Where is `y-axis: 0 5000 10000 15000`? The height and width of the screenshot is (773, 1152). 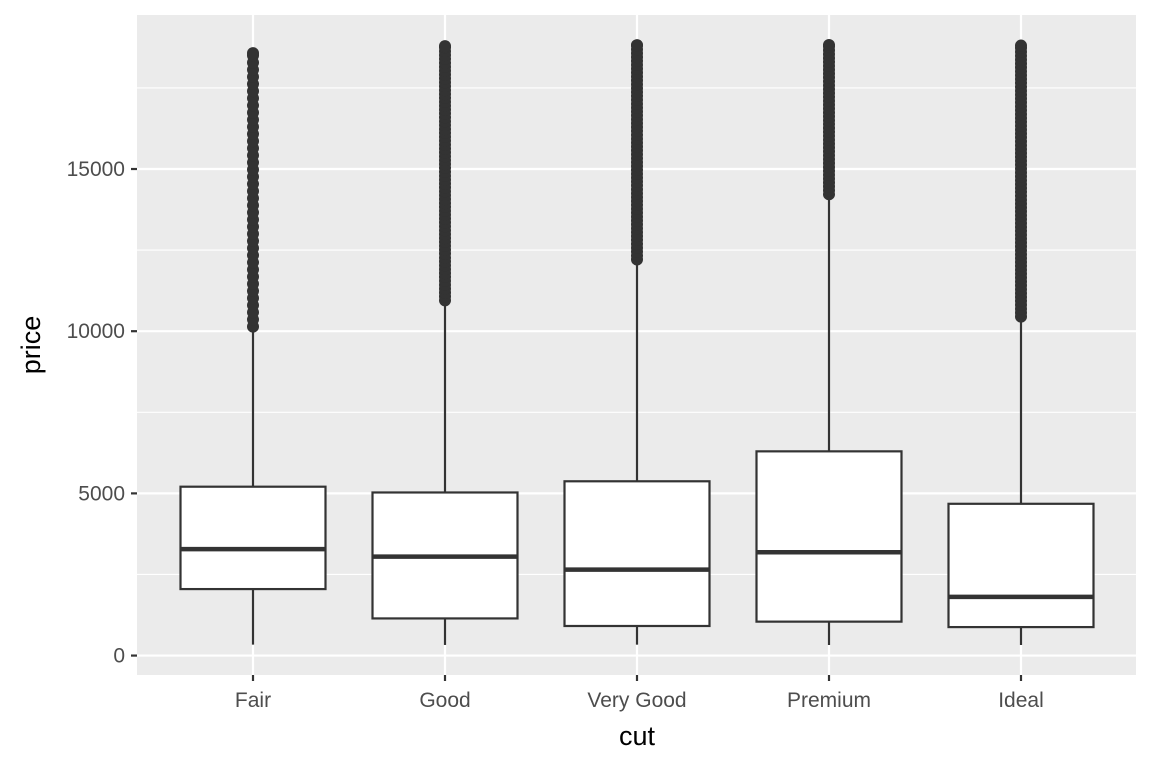 y-axis: 0 5000 10000 15000 is located at coordinates (102, 413).